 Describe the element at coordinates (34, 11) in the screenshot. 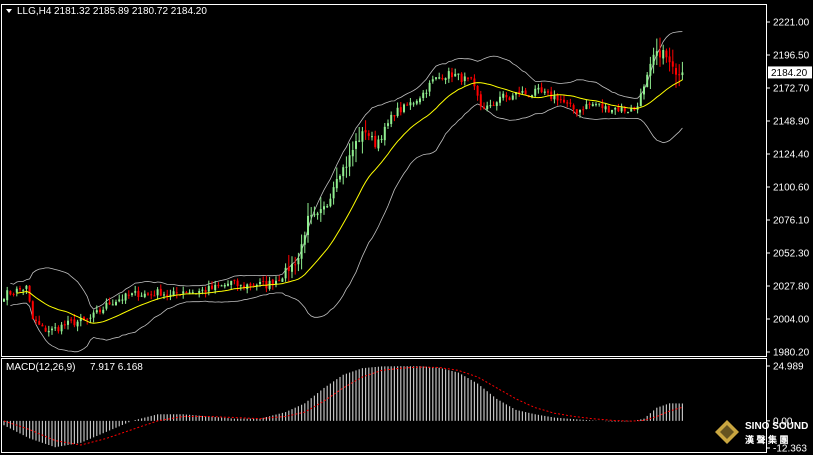

I see `symbol-label: LLG,H4` at that location.